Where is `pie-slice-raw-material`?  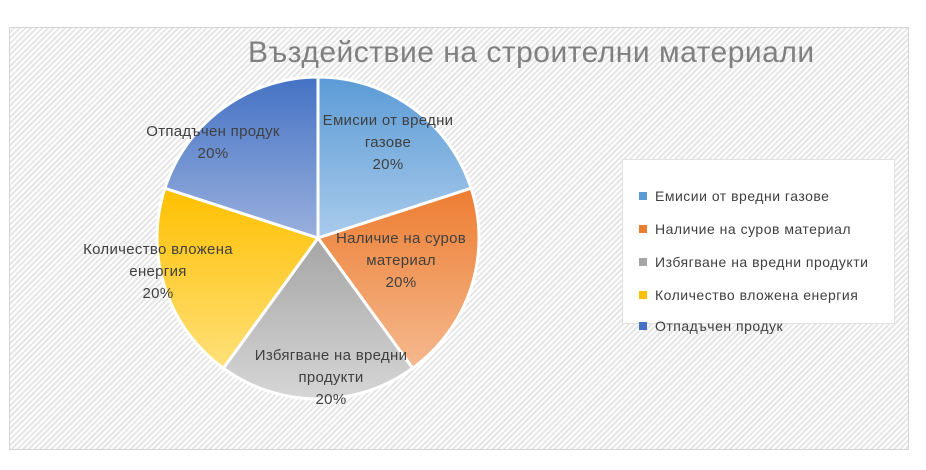 pie-slice-raw-material is located at coordinates (398, 278).